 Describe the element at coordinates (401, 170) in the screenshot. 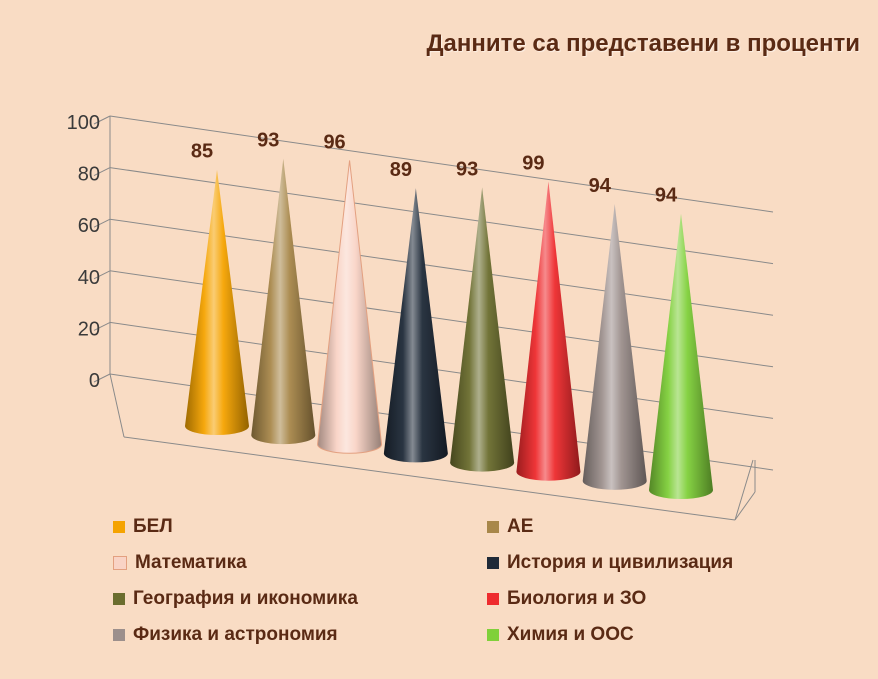

I see `data-label: 89` at that location.